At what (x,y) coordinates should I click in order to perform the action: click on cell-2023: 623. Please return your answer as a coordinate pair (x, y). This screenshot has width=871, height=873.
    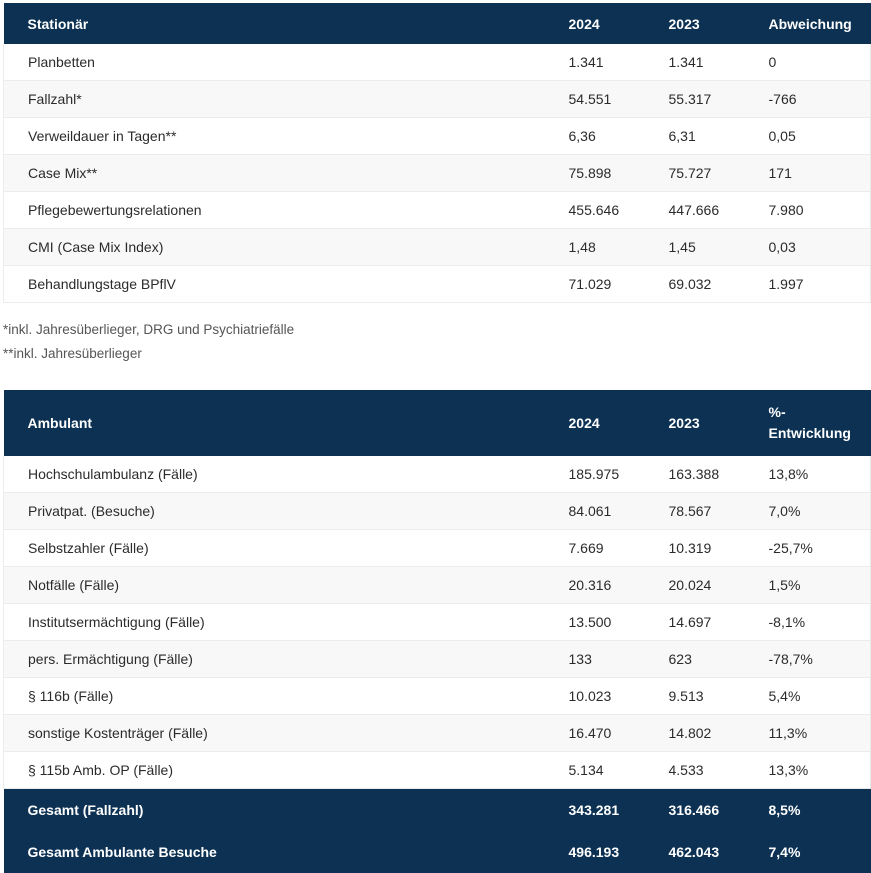
    Looking at the image, I should click on (694, 659).